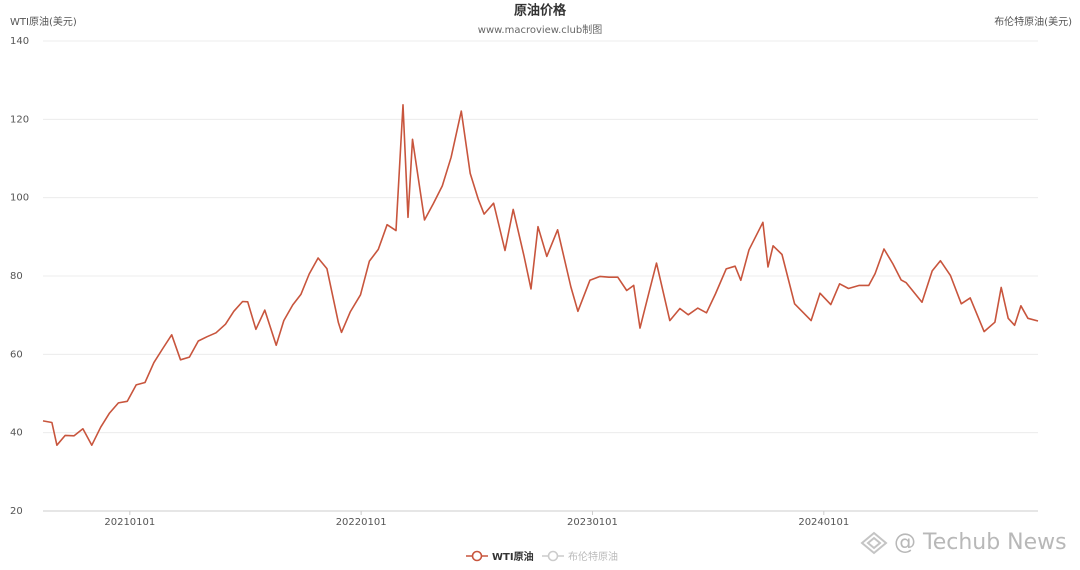 This screenshot has width=1080, height=570. Describe the element at coordinates (19, 119) in the screenshot. I see `y-tick-label: 120` at that location.